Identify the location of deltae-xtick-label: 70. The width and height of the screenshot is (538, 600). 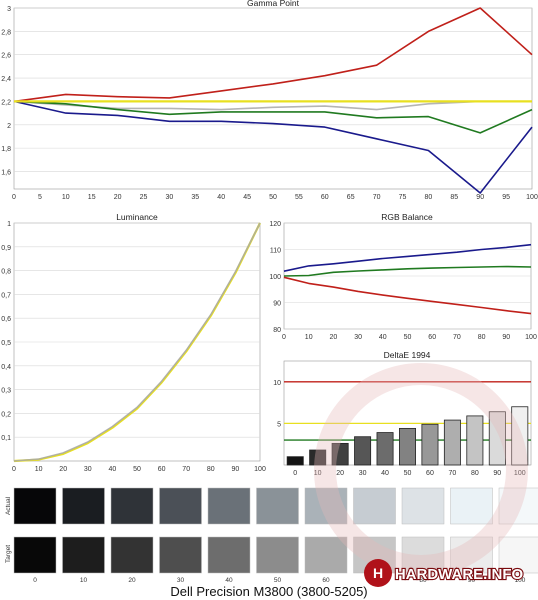
(453, 473).